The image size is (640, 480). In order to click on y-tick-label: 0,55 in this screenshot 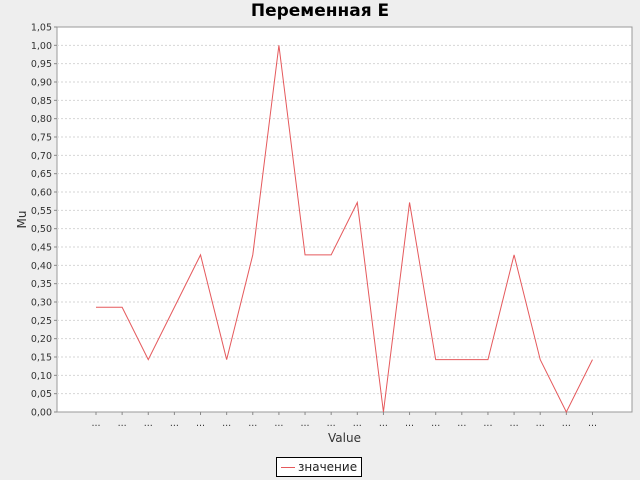, I will do `click(41, 211)`.